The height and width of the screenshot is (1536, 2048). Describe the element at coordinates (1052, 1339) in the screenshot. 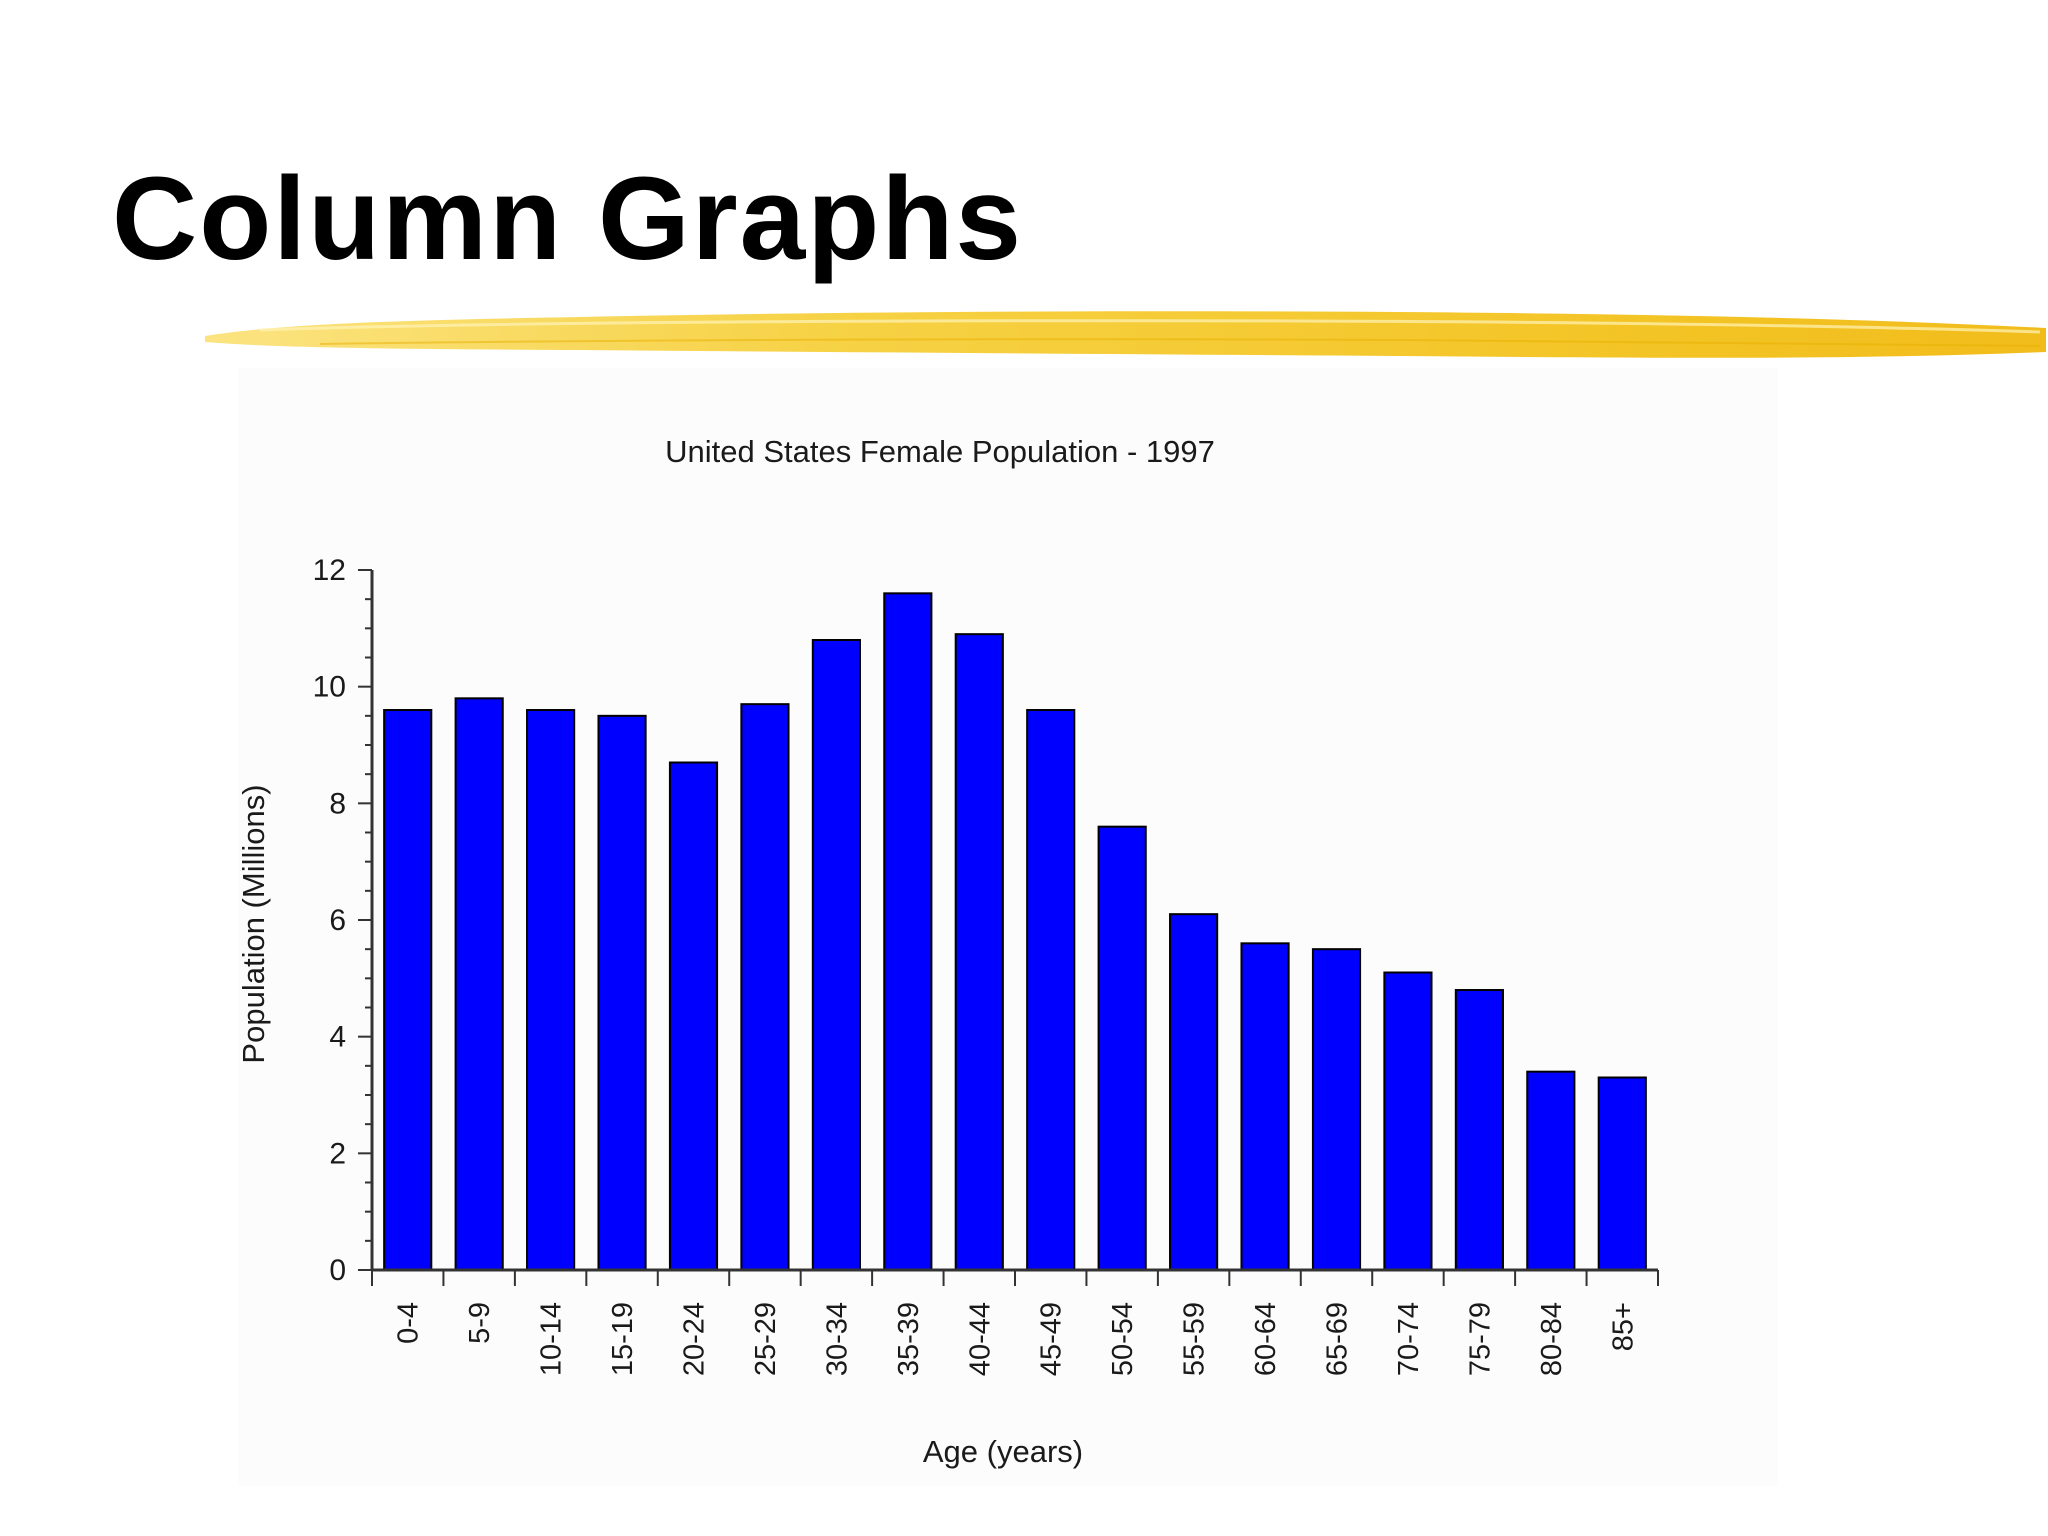

I see `x-tick-label: 45-49` at that location.